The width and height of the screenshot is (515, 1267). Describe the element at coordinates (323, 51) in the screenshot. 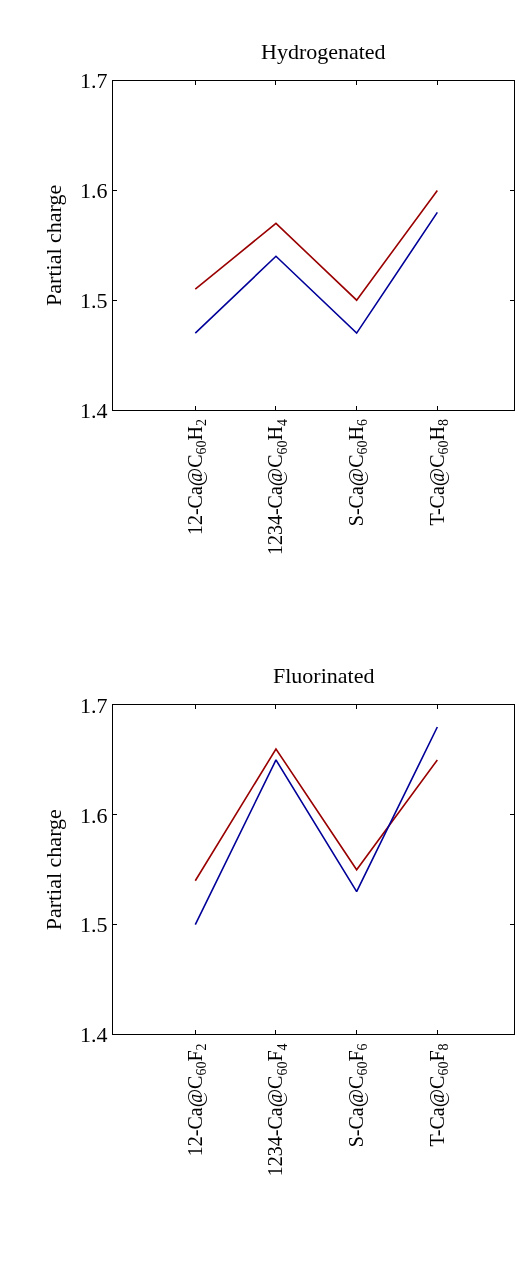

I see `chart-title: Hydrogenated` at that location.